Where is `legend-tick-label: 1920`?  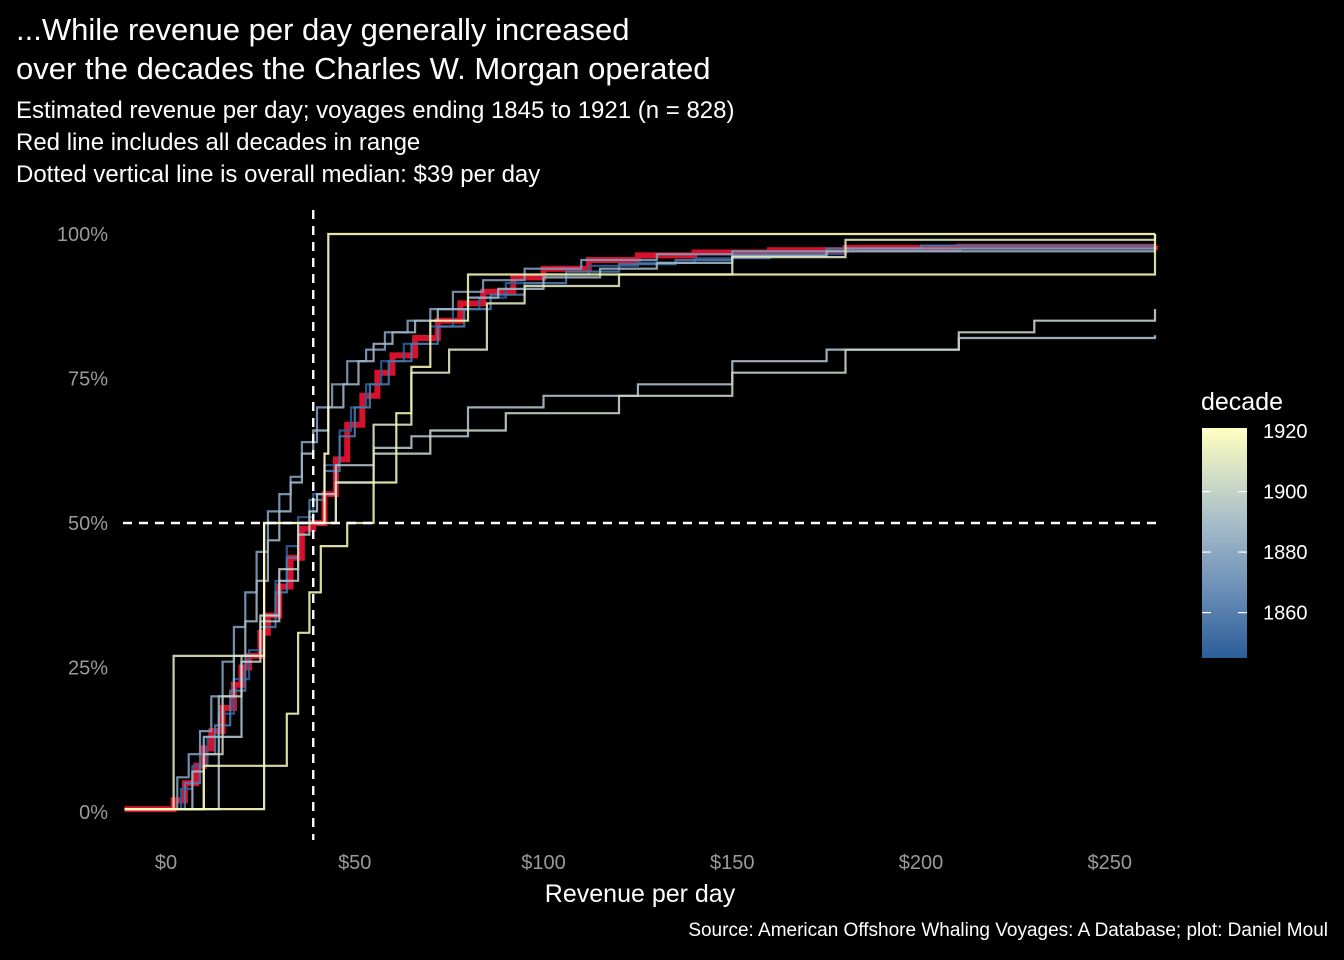
legend-tick-label: 1920 is located at coordinates (1285, 432).